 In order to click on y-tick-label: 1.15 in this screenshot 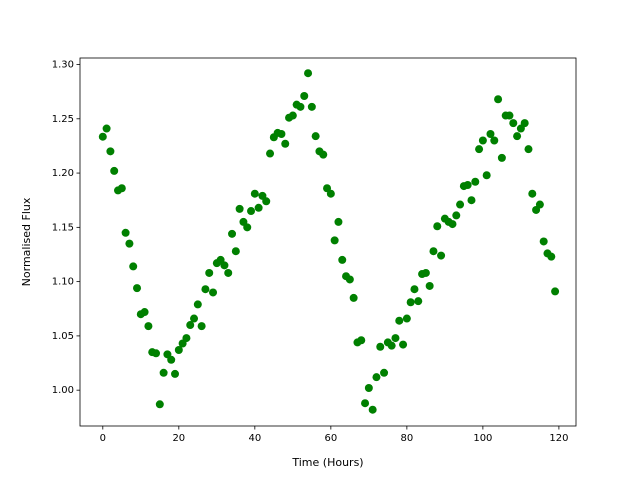, I will do `click(63, 227)`.